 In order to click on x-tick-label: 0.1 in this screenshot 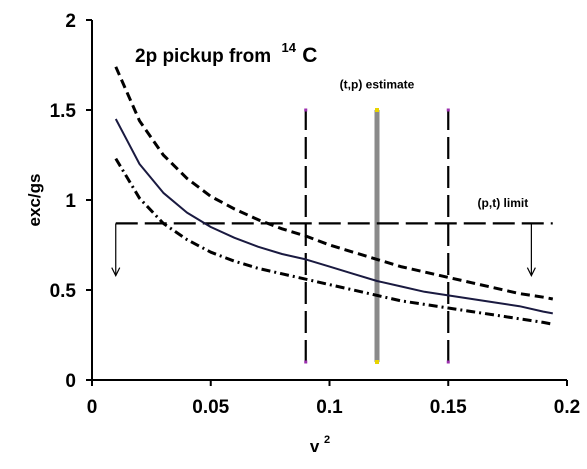, I will do `click(329, 407)`.